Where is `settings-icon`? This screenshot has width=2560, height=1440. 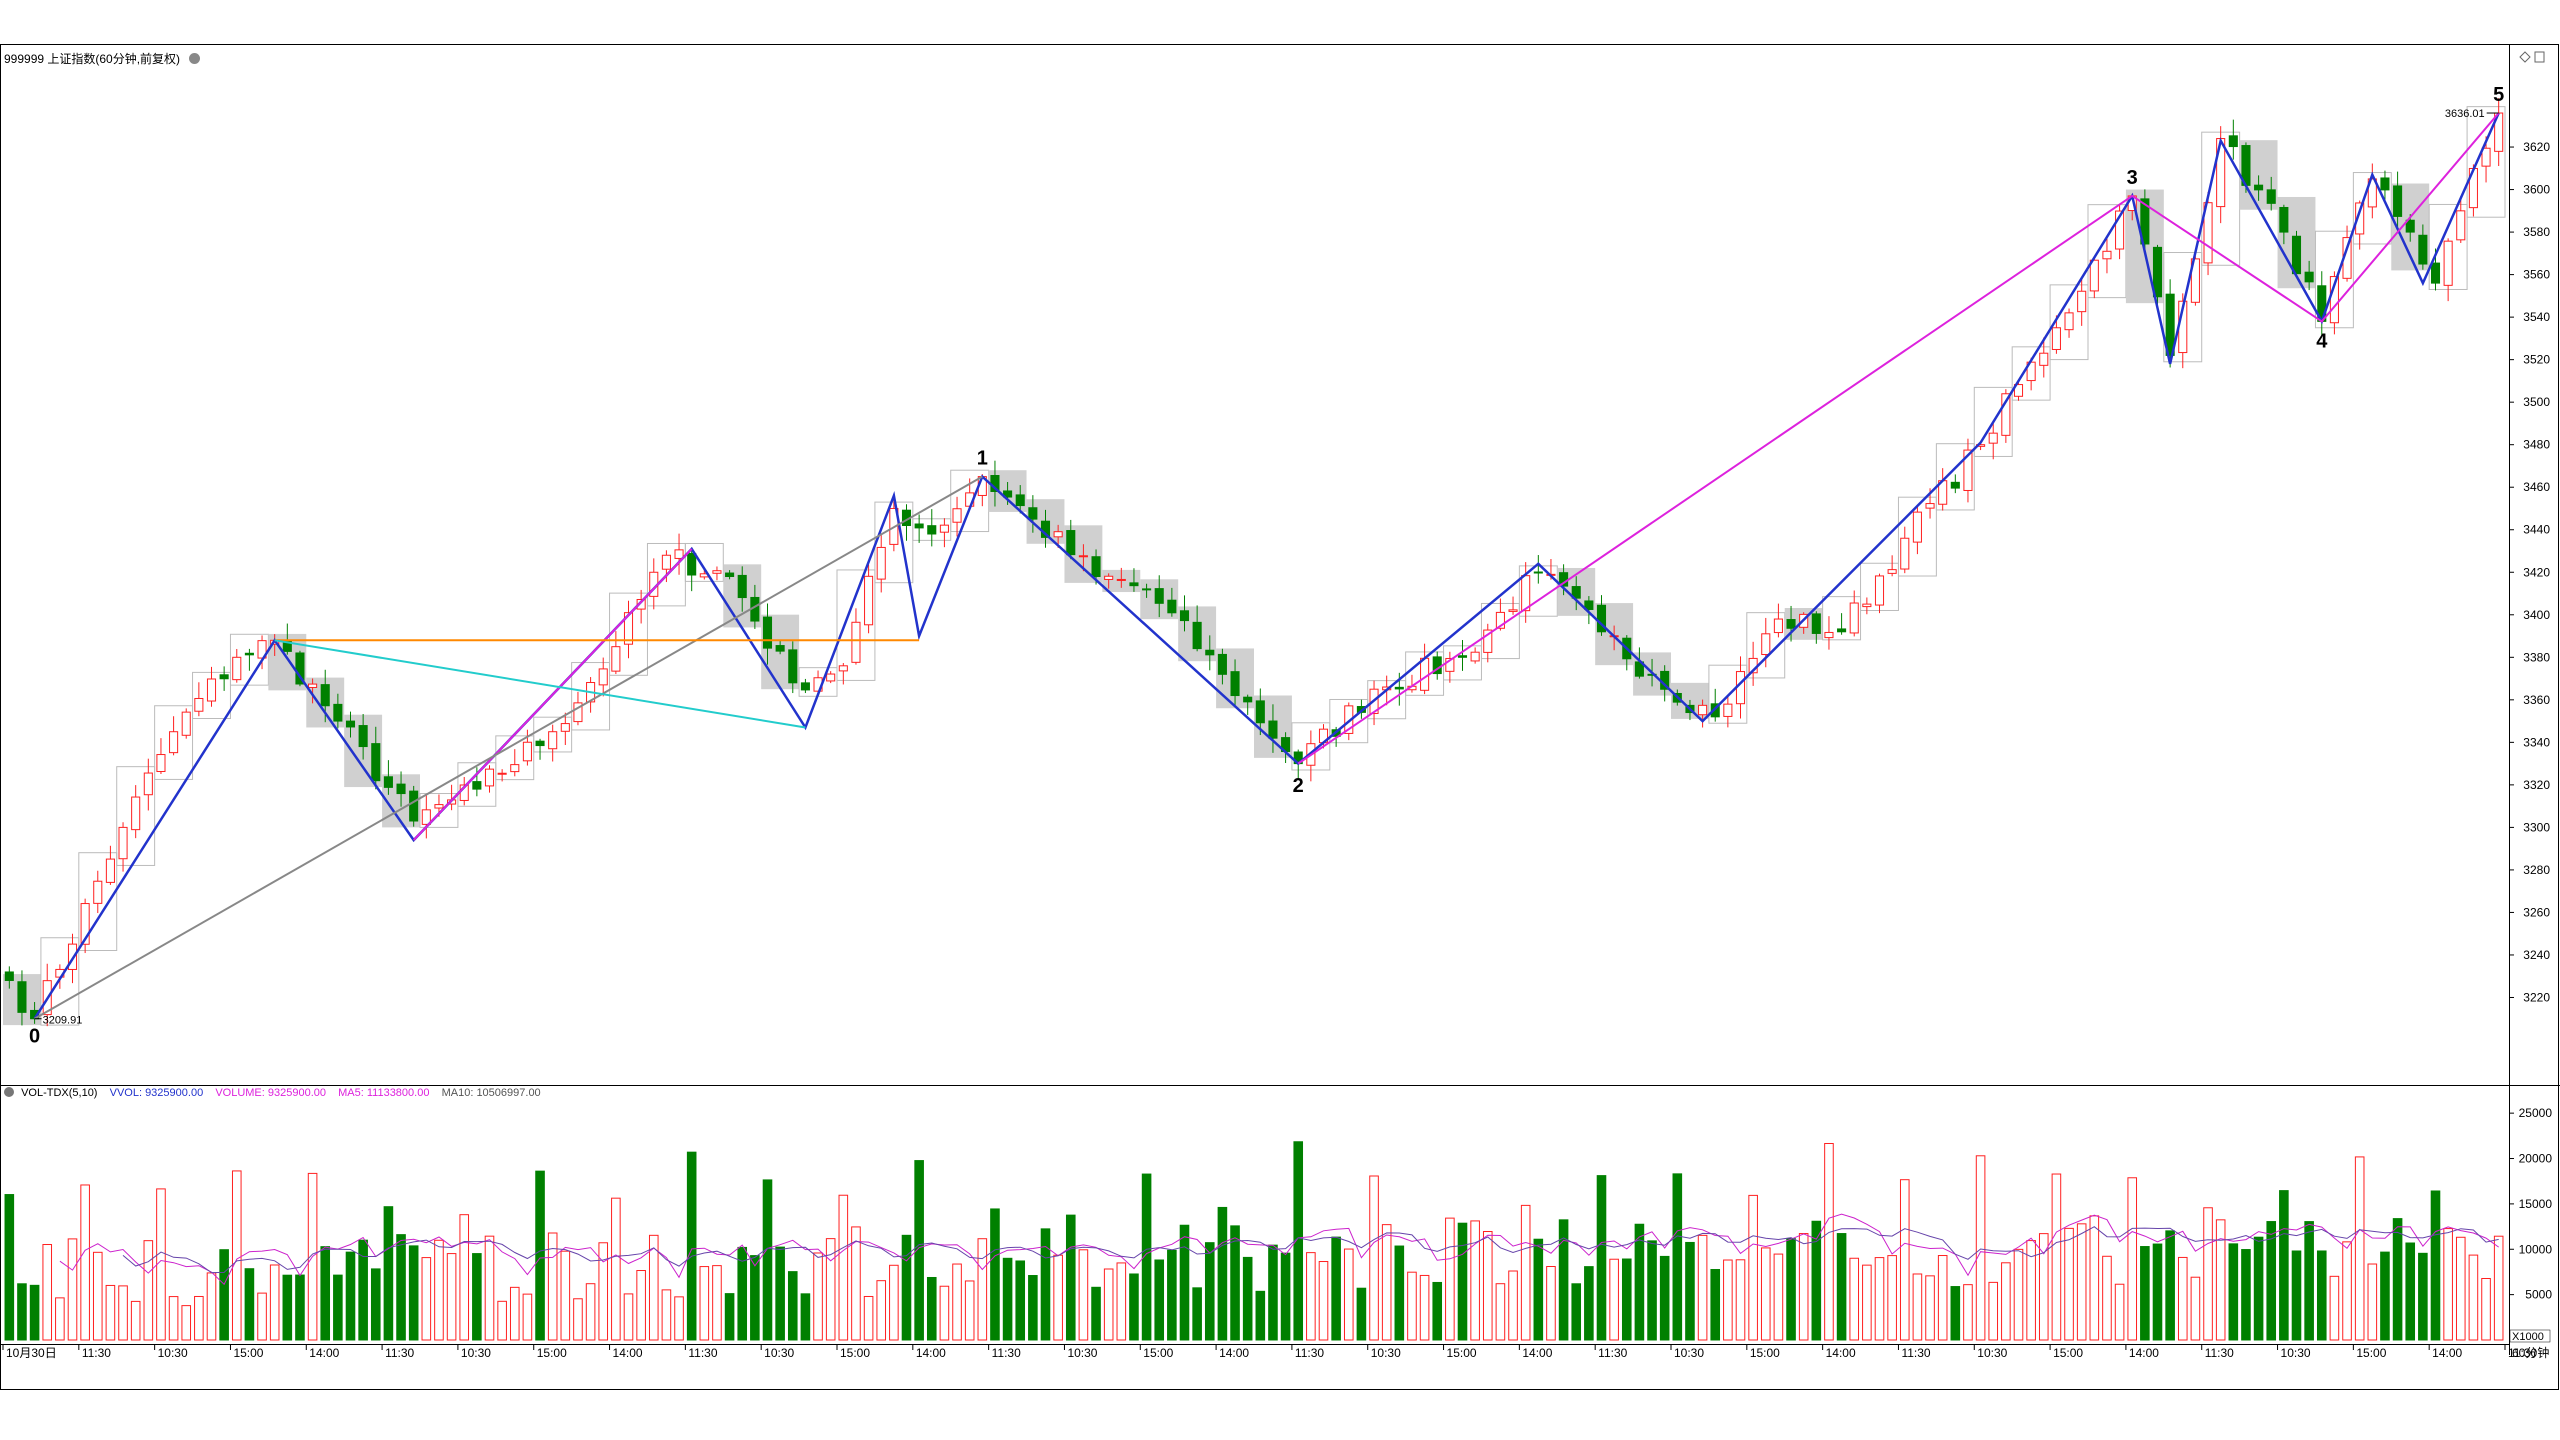
settings-icon is located at coordinates (195, 58).